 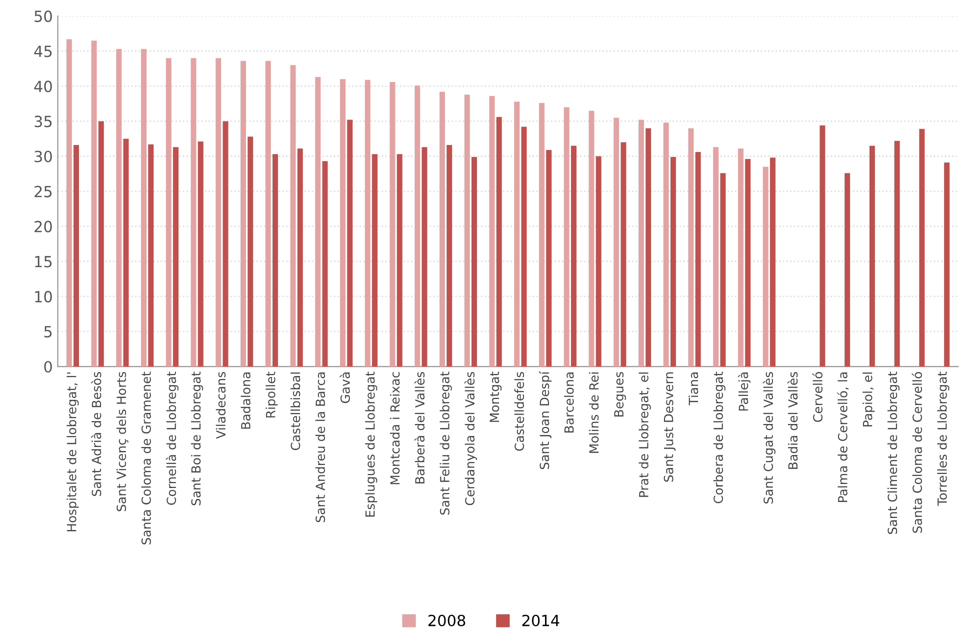 I want to click on x-tick-label: Palma de Cervelló, la, so click(x=843, y=437).